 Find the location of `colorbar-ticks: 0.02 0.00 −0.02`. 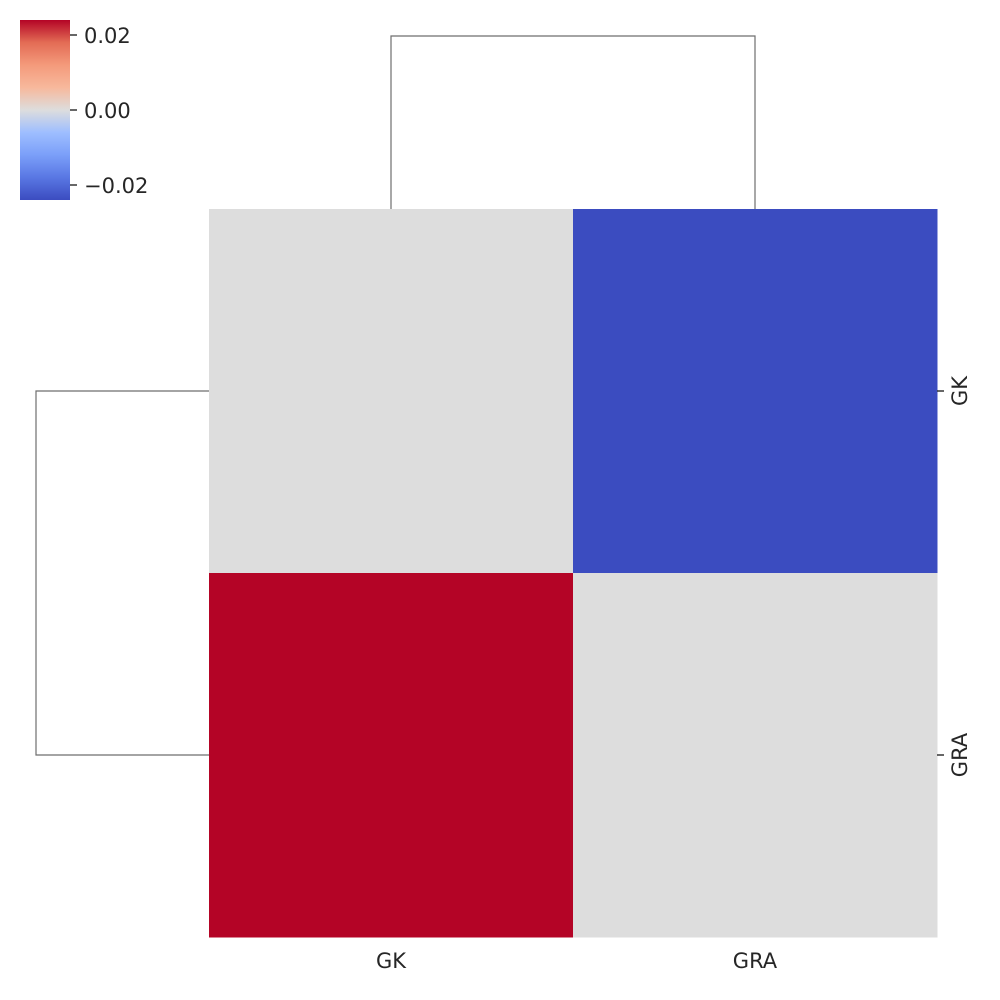

colorbar-ticks: 0.02 0.00 −0.02 is located at coordinates (109, 111).